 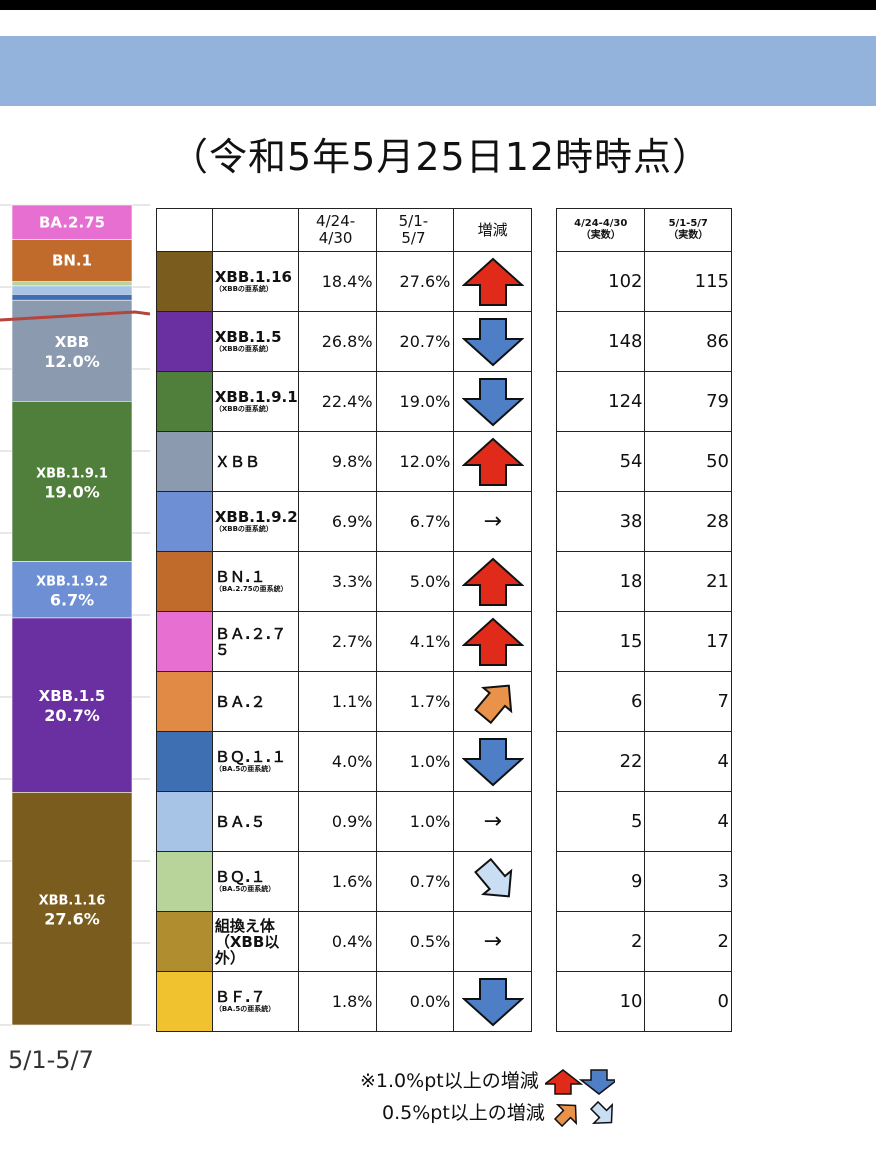 I want to click on pct-period-2: 0.7%, so click(x=415, y=881).